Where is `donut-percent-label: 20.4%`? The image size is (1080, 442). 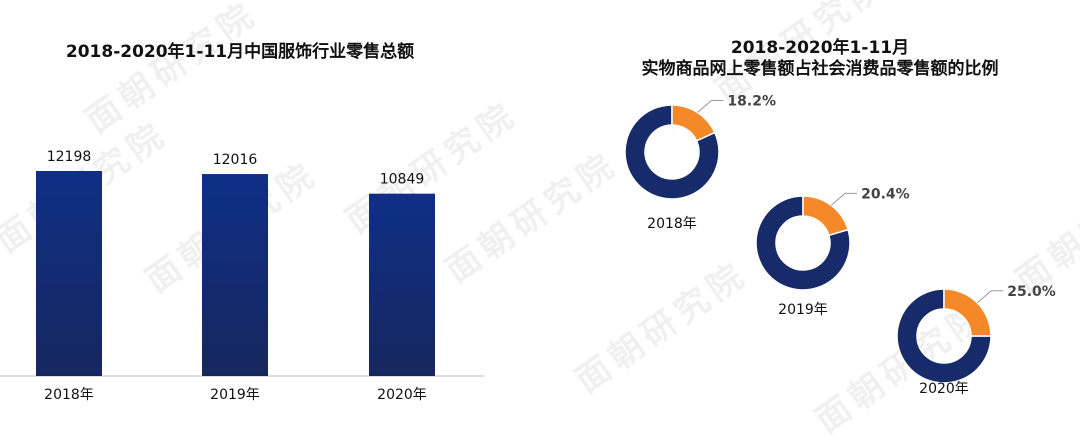 donut-percent-label: 20.4% is located at coordinates (885, 194).